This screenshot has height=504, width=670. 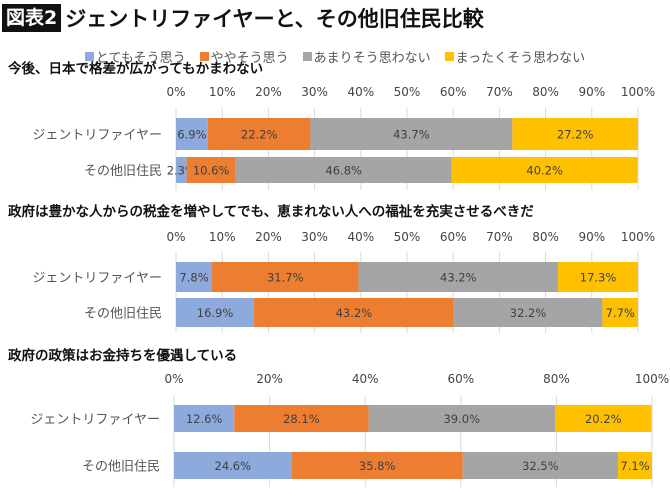 I want to click on data-label: 39.0%, so click(x=461, y=419).